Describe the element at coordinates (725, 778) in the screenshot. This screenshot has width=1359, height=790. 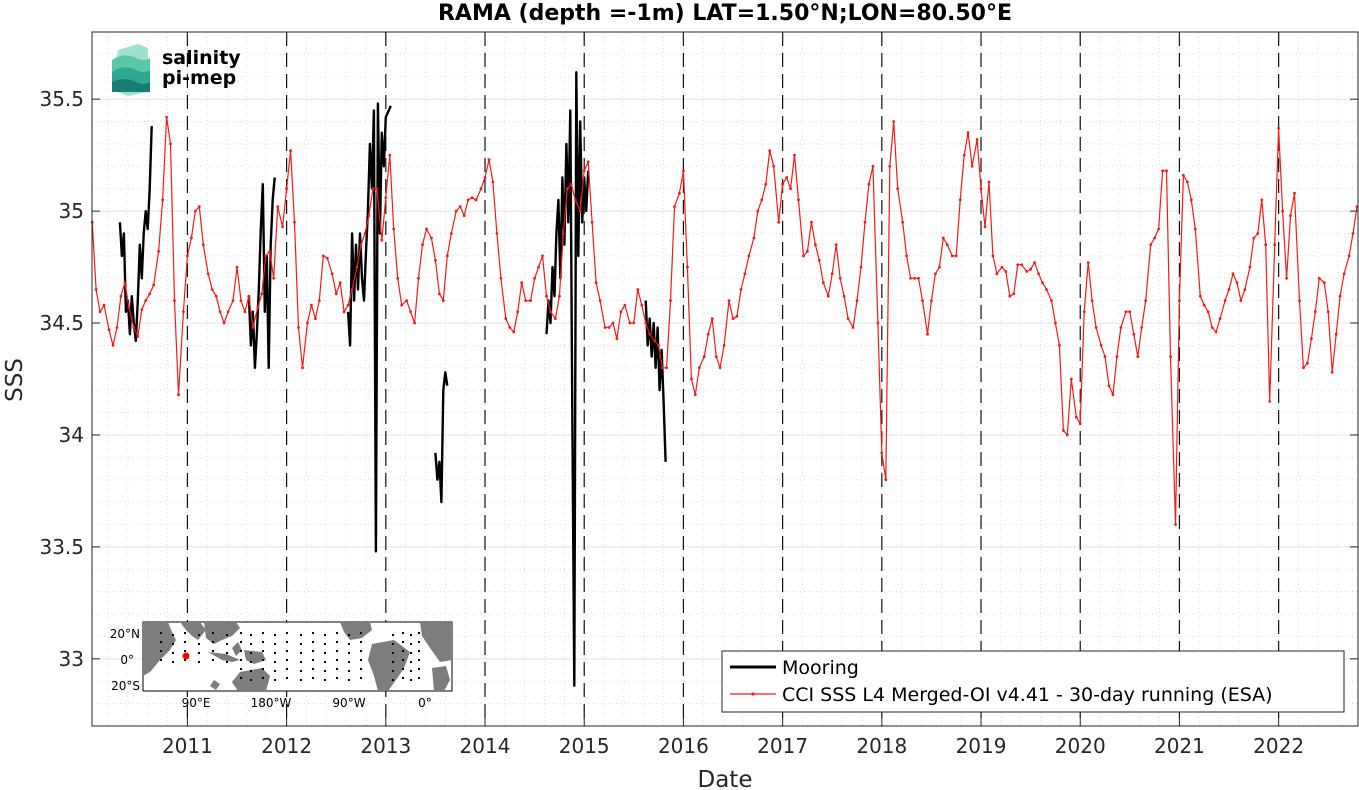
I see `x-axis-label: Date` at that location.